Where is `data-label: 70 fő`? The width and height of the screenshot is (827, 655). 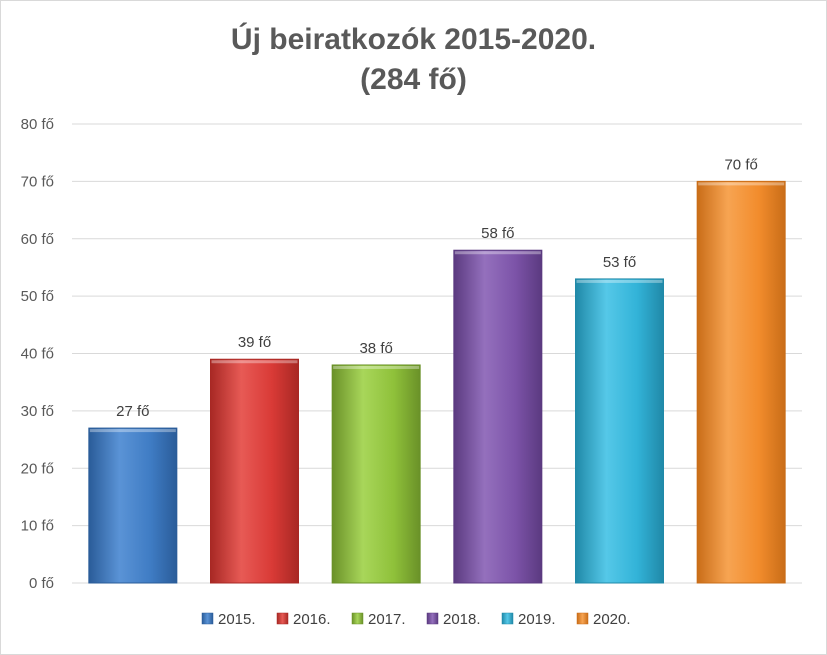
data-label: 70 fő is located at coordinates (740, 164).